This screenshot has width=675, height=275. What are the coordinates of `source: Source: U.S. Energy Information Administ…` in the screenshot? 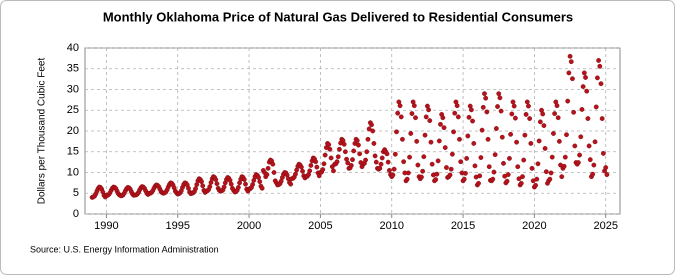 It's located at (124, 249).